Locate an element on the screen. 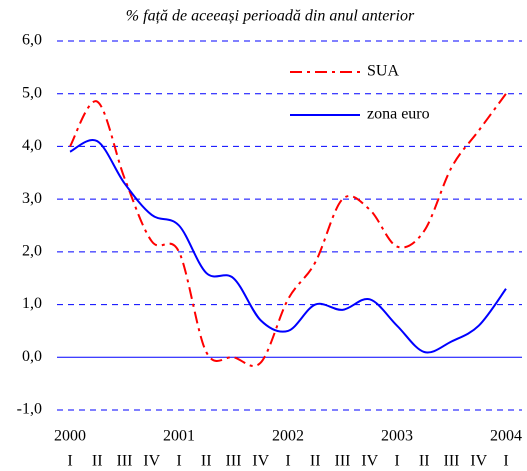  year-label: 2002 is located at coordinates (288, 436).